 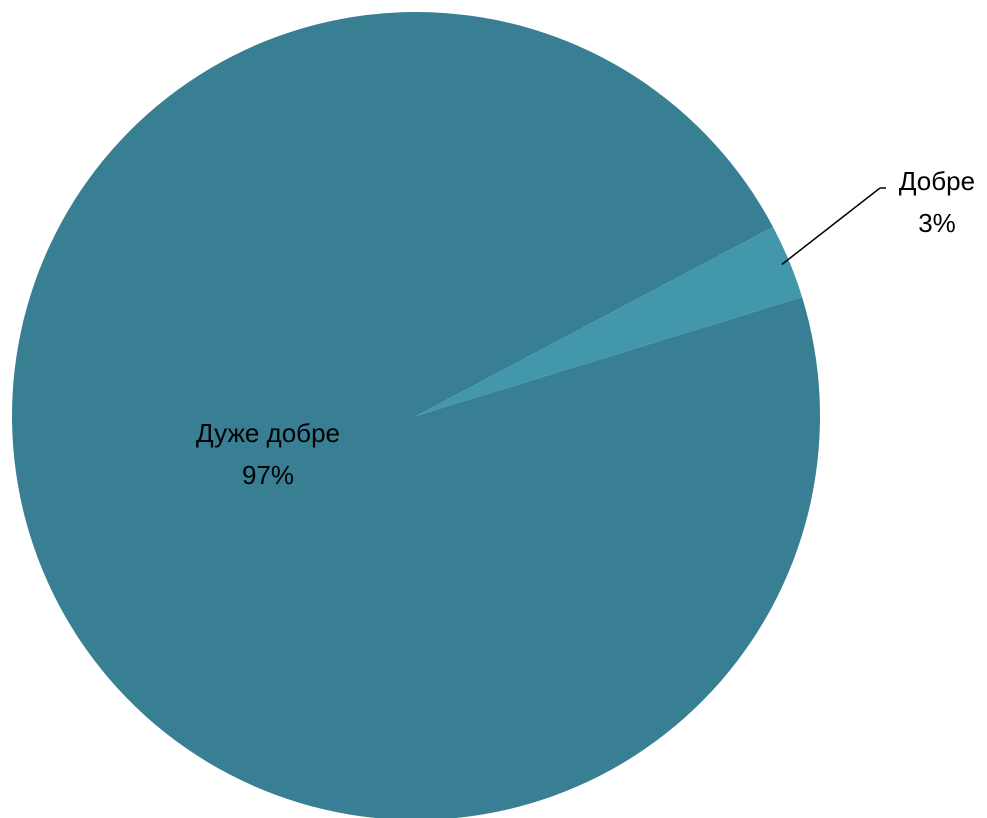 I want to click on slice-label-dobre: Добре, so click(x=937, y=181).